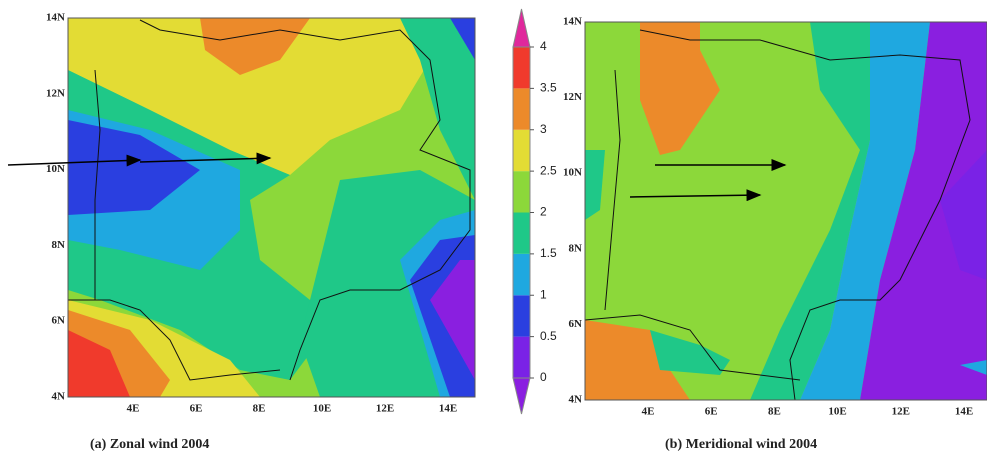  What do you see at coordinates (543, 129) in the screenshot?
I see `colorbar-label: 3` at bounding box center [543, 129].